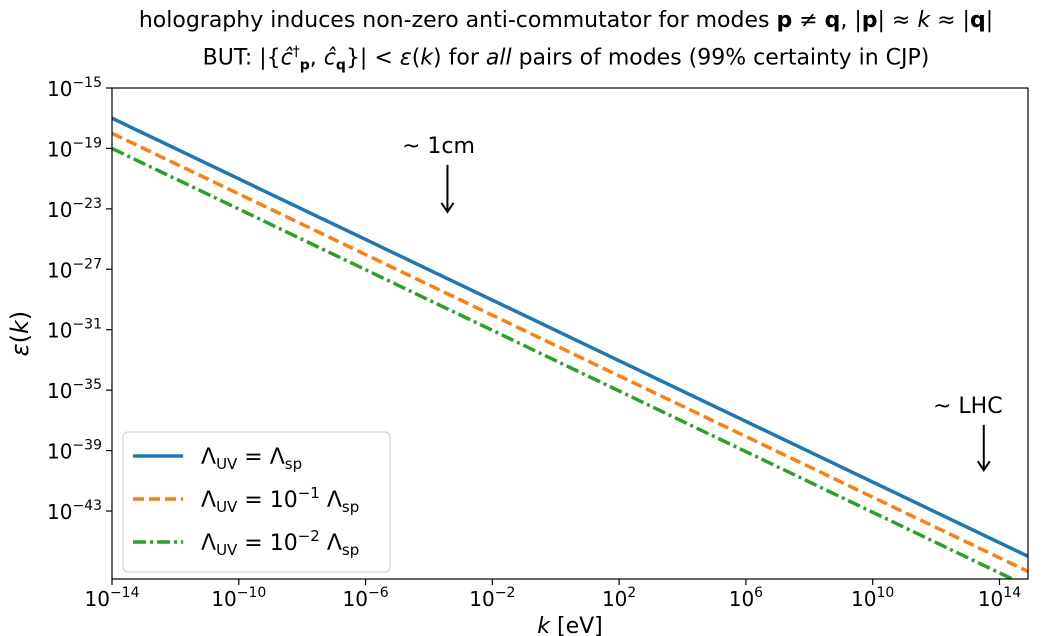  I want to click on y-axis-label: ε(k), so click(20, 334).